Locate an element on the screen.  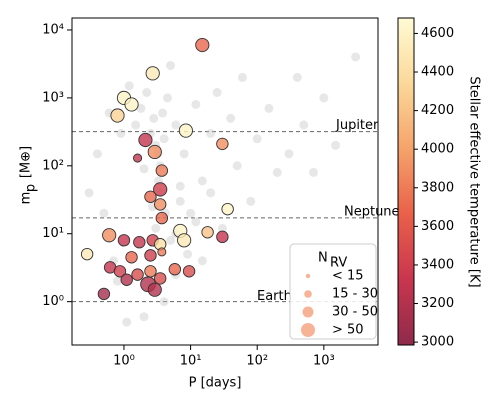
legend-title-sub: RV is located at coordinates (338, 263).